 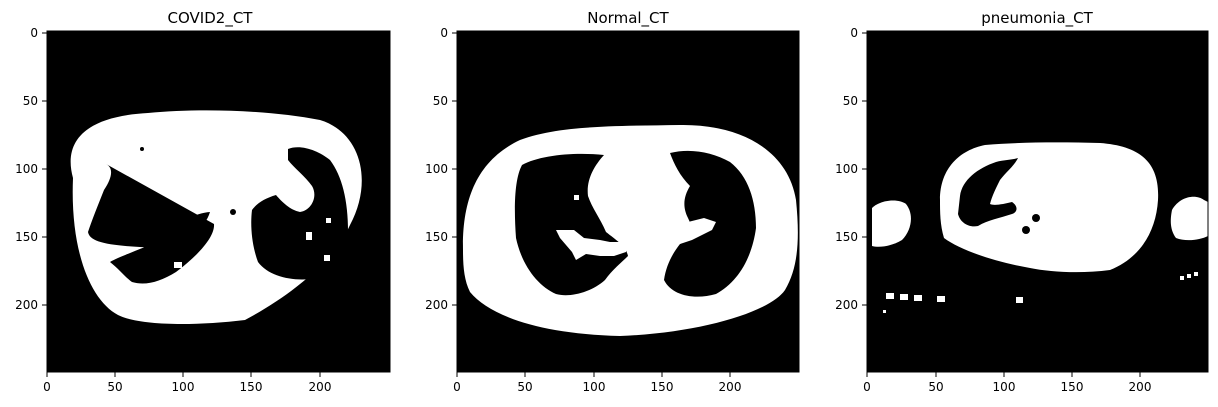 I want to click on panel-title: Normal_CT, so click(x=628, y=18).